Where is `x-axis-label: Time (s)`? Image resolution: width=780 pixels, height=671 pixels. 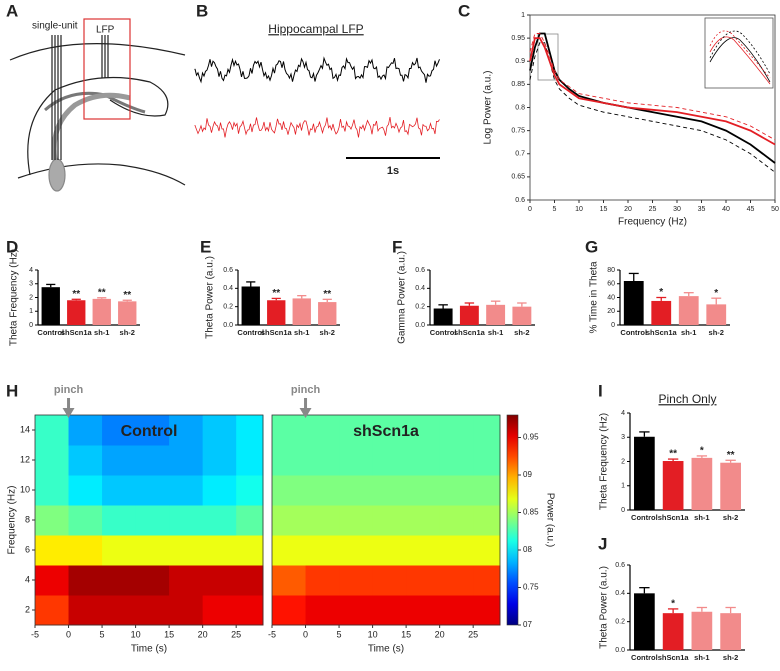 x-axis-label: Time (s) is located at coordinates (149, 649).